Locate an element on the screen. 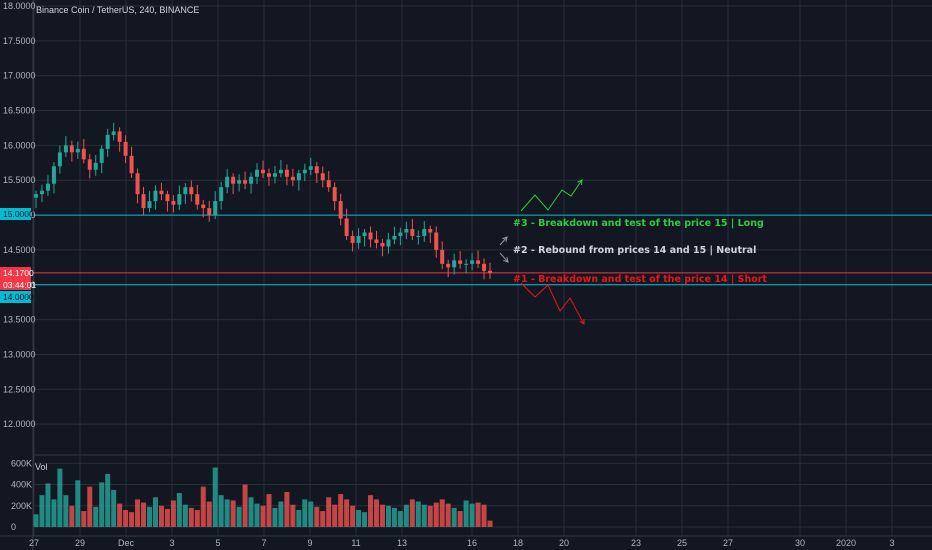 The width and height of the screenshot is (932, 550). price-tick-label: 18.0000 is located at coordinates (19, 6).